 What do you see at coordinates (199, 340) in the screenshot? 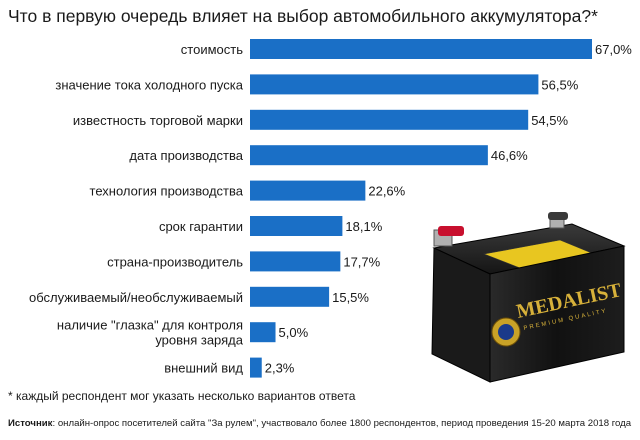
I see `category-label-8-line-1: уровня заряда` at bounding box center [199, 340].